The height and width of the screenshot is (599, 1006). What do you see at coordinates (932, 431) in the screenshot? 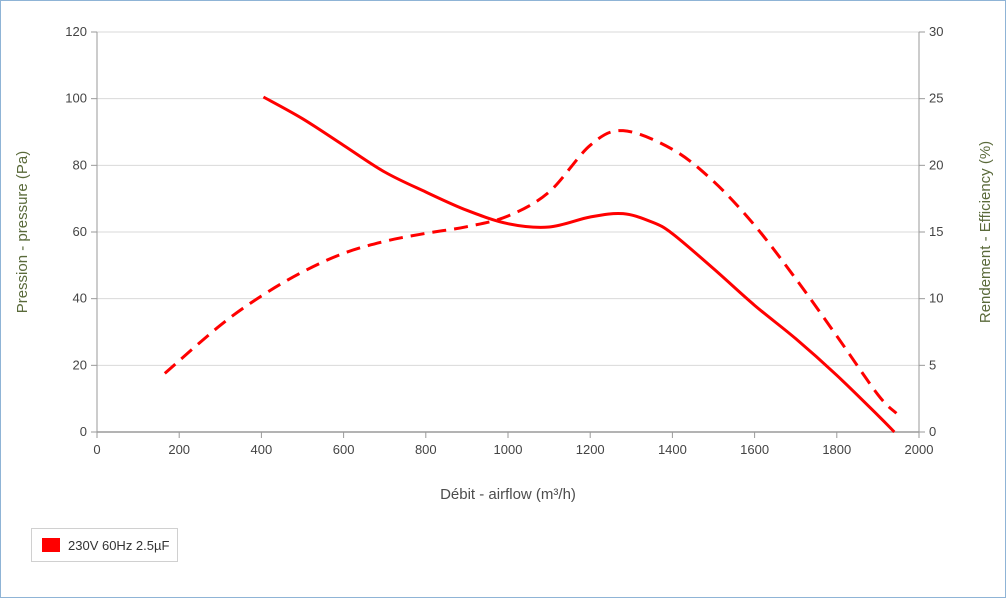
I see `y2-tick-label: 0` at bounding box center [932, 431].